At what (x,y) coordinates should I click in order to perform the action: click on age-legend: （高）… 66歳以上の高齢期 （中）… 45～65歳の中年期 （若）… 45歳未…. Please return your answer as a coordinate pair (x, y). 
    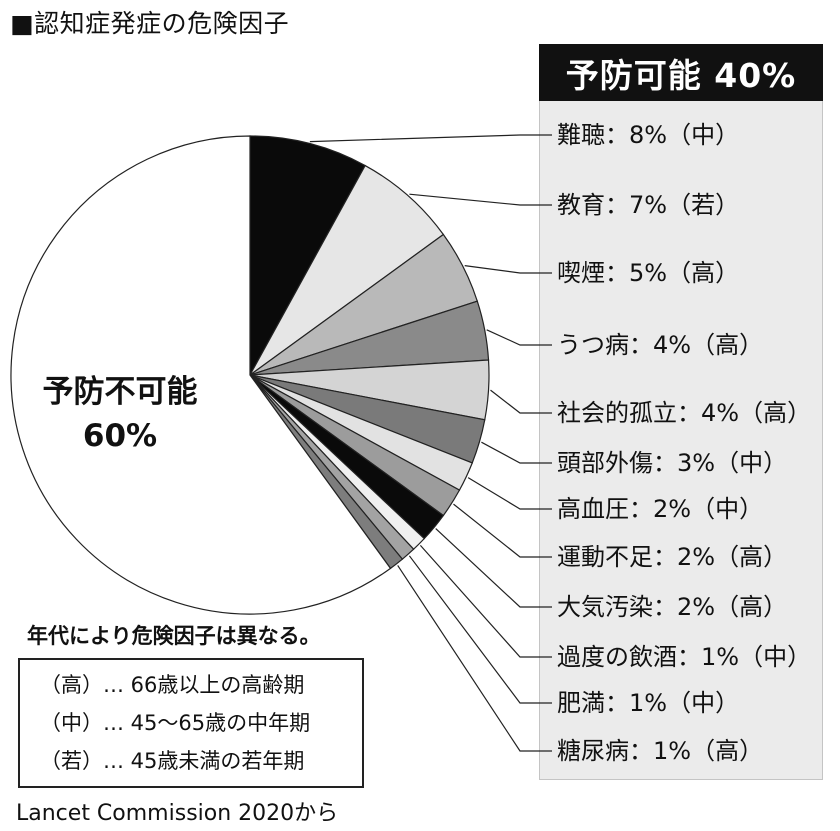
    Looking at the image, I should click on (191, 723).